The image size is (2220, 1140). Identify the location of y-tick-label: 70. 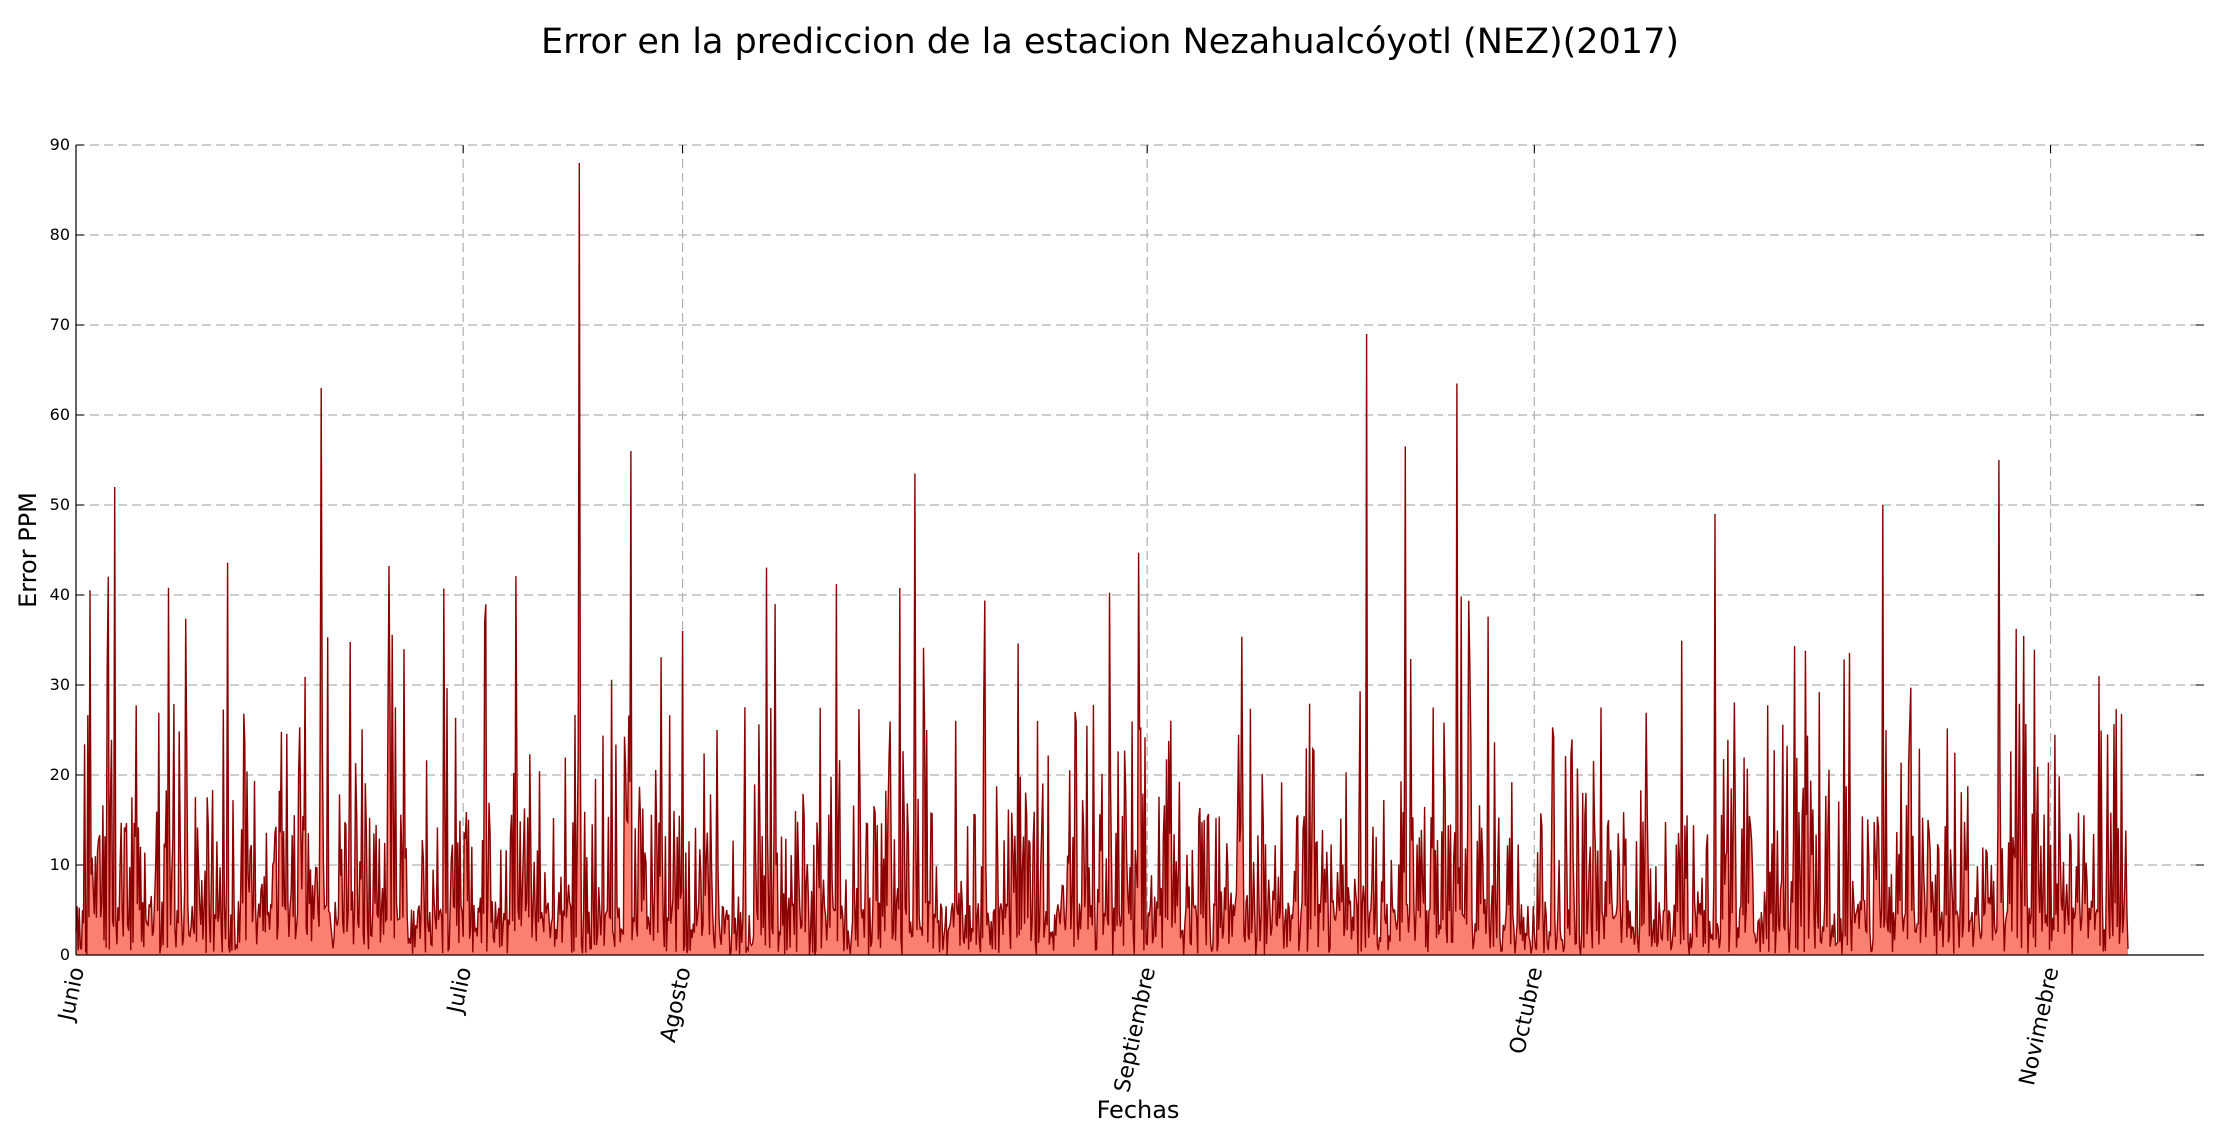
(60, 324).